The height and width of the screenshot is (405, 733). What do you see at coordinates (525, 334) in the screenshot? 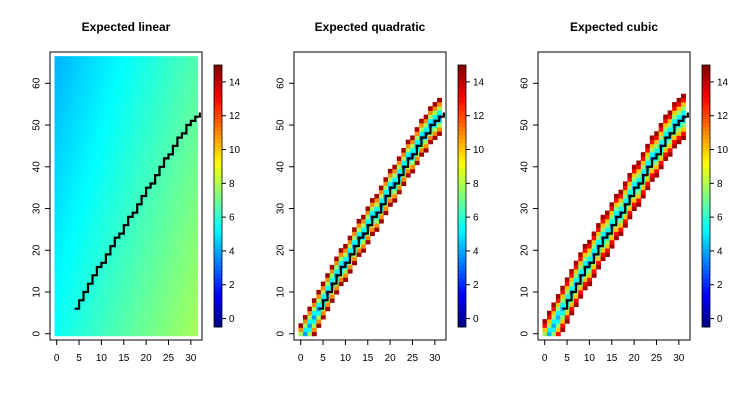
I see `y-tick-label: 0` at bounding box center [525, 334].